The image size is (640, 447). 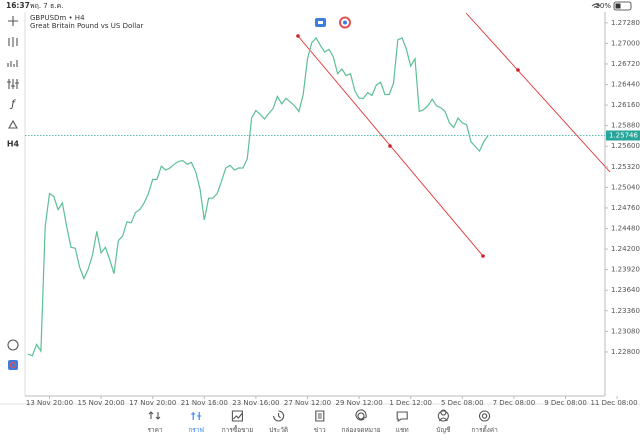 What do you see at coordinates (100, 403) in the screenshot?
I see `x-tick-label: 15 Nov 20:00` at bounding box center [100, 403].